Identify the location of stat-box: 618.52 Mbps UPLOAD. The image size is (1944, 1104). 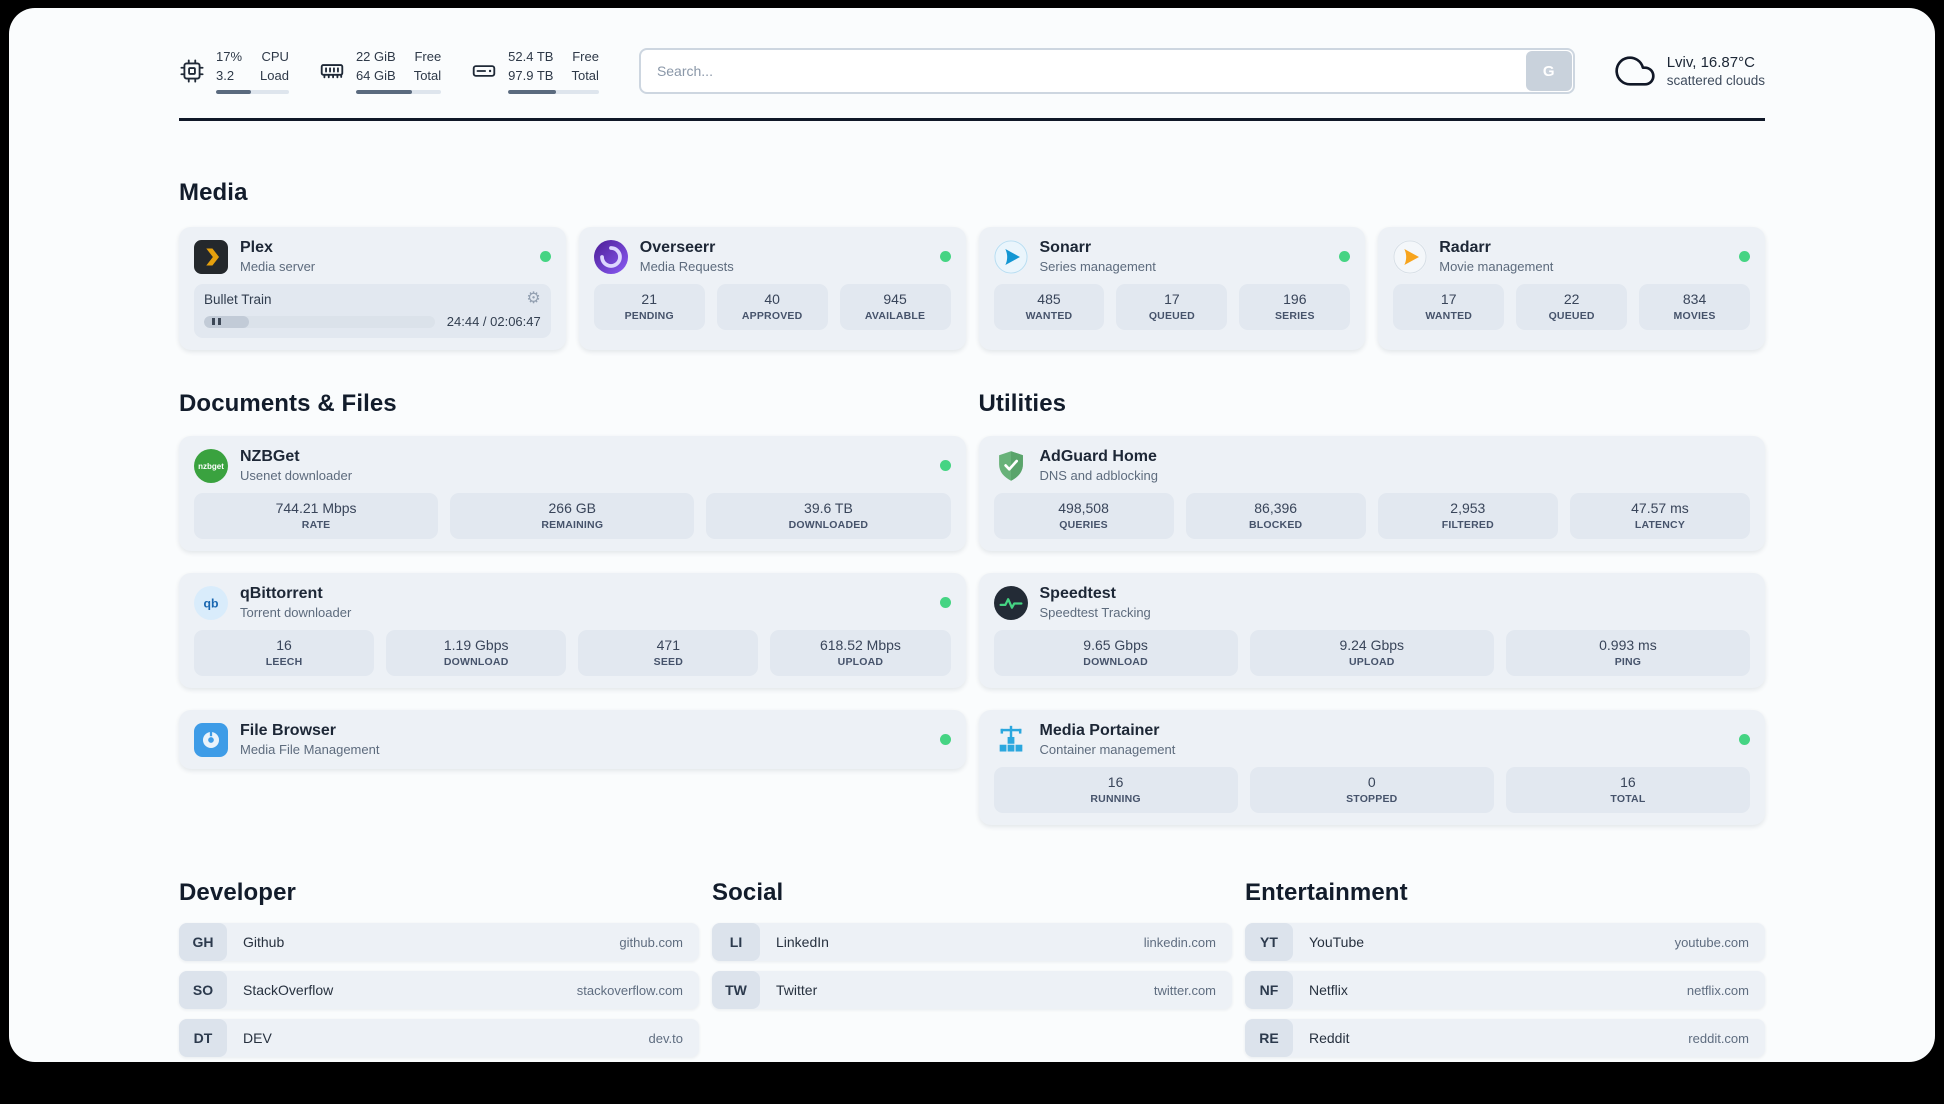
(860, 653).